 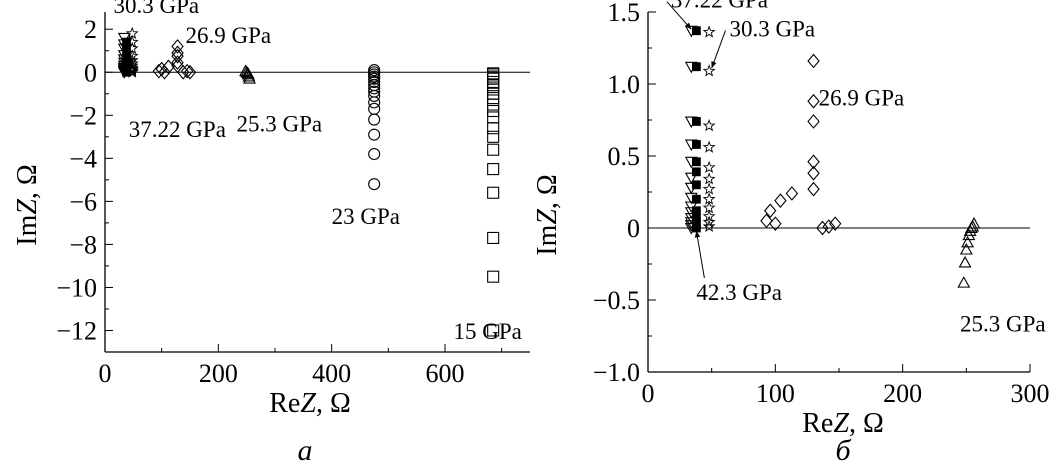 What do you see at coordinates (616, 300) in the screenshot?
I see `y-tick-label: −0.5` at bounding box center [616, 300].